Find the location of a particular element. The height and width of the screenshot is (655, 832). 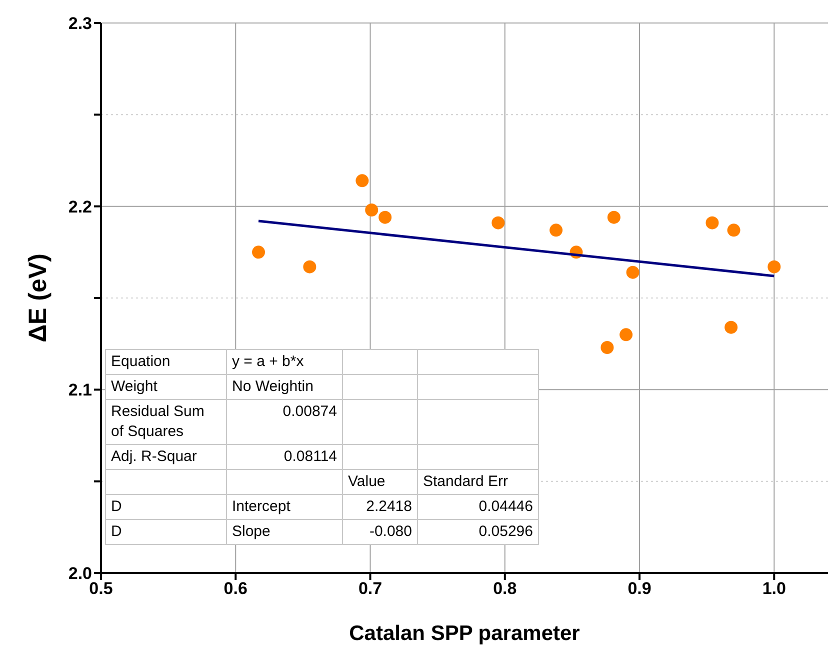

annotation: Adj. R-Squar is located at coordinates (166, 457).